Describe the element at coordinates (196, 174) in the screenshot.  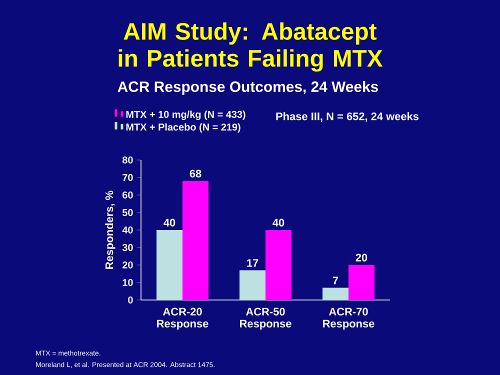
I see `data-label: 68` at that location.